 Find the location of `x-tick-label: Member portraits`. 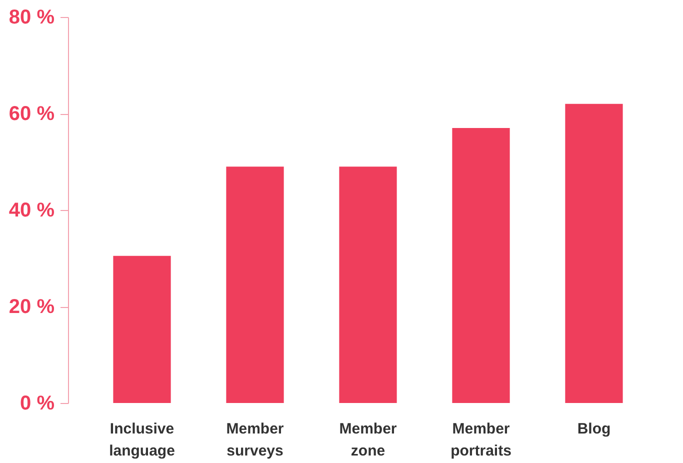

x-tick-label: Member portraits is located at coordinates (481, 440).